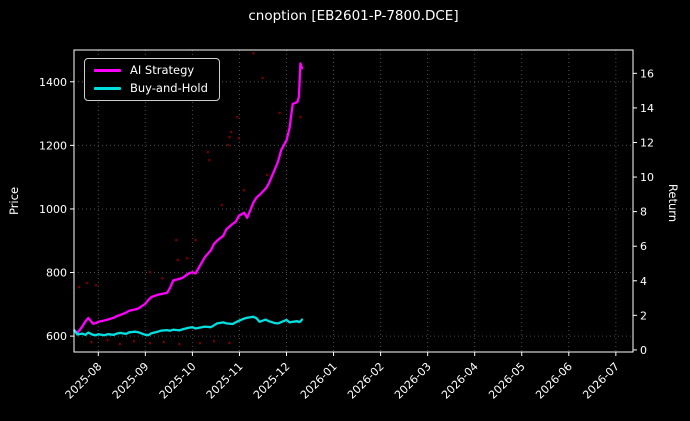 This screenshot has width=690, height=421. What do you see at coordinates (554, 381) in the screenshot?
I see `date-tick-label: 2026-06` at bounding box center [554, 381].